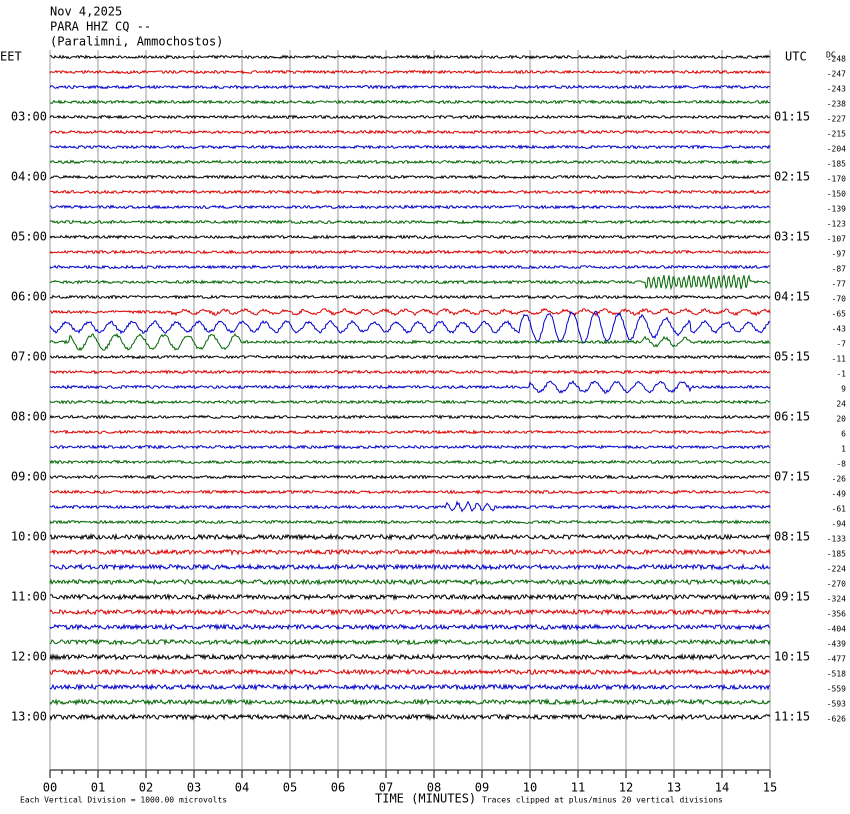  I want to click on left-hour-label: 10:00, so click(29, 537).